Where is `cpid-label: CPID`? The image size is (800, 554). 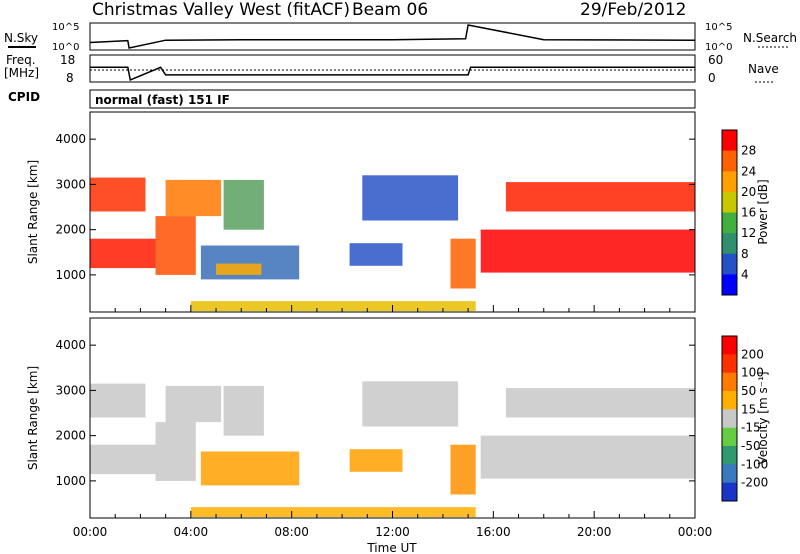
cpid-label: CPID is located at coordinates (24, 97).